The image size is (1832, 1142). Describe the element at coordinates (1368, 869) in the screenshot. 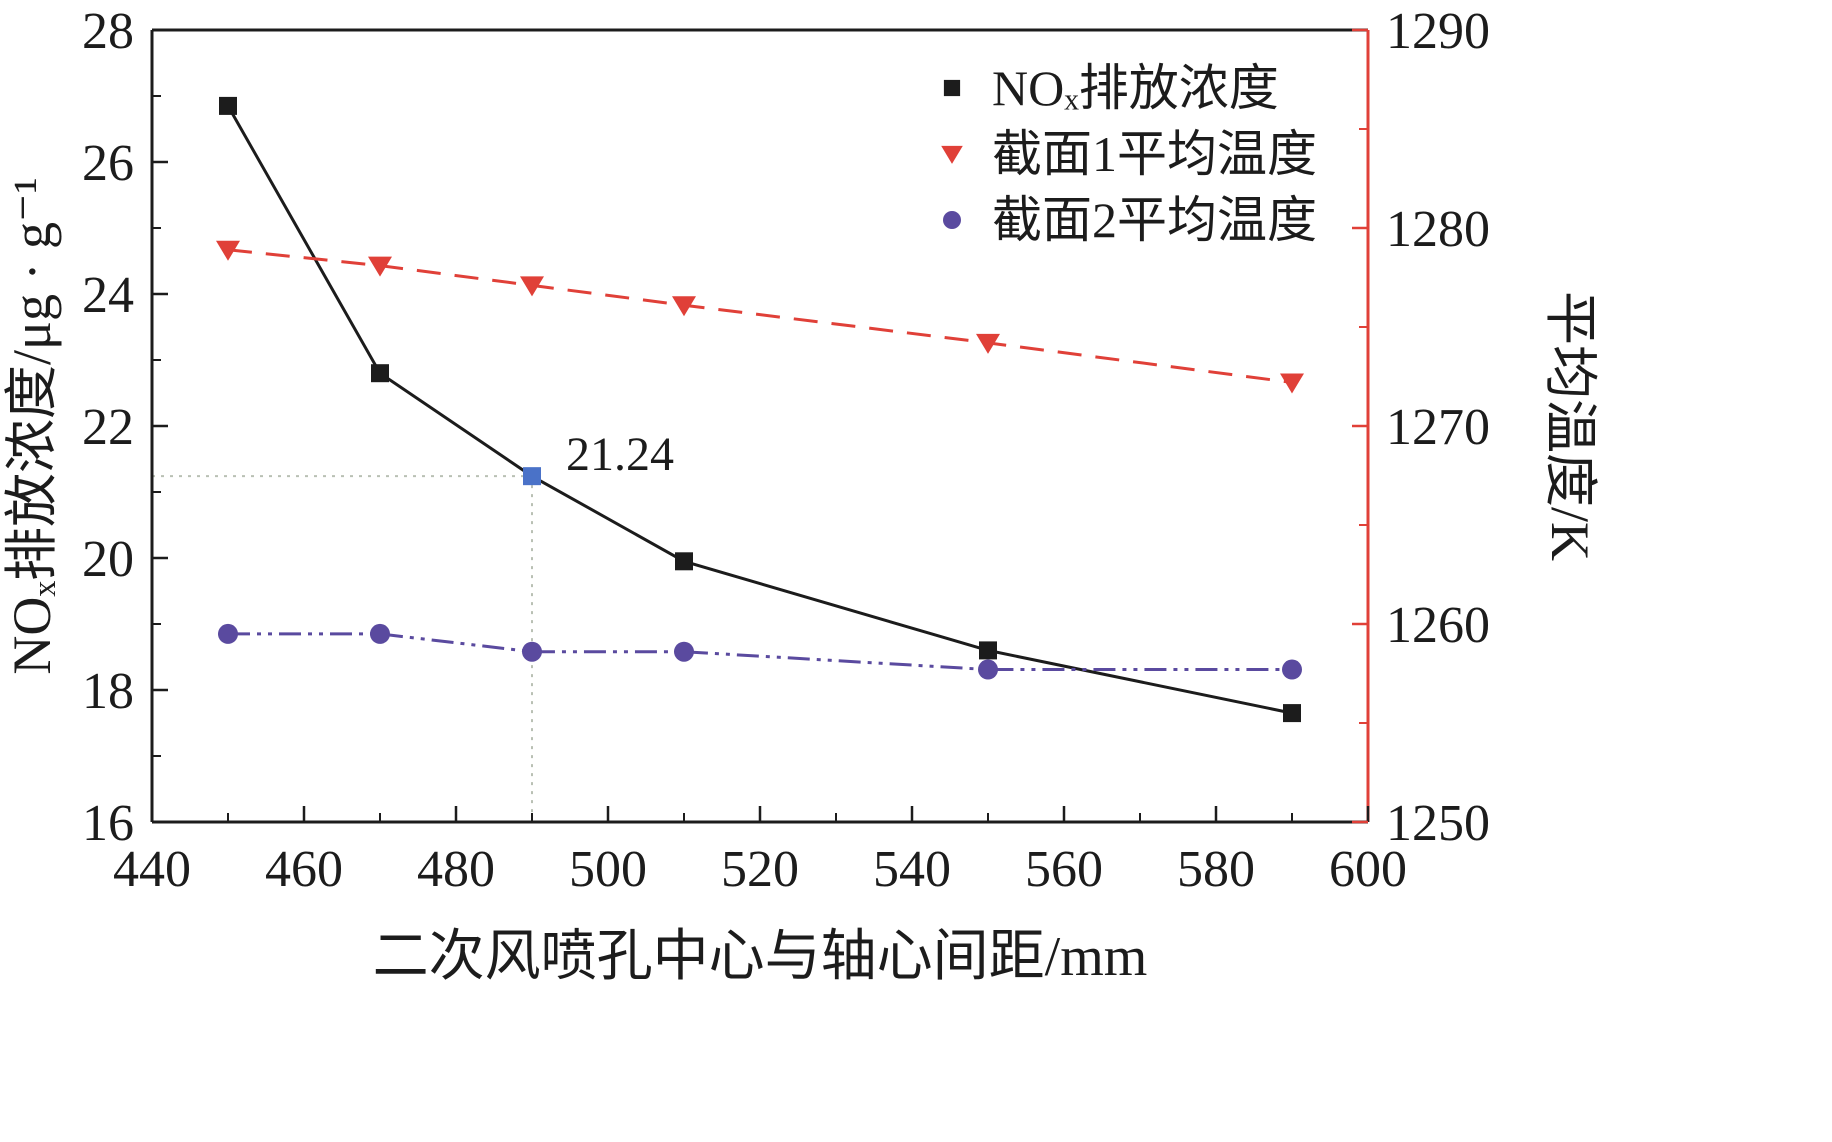

I see `x-tick-label: 600` at that location.